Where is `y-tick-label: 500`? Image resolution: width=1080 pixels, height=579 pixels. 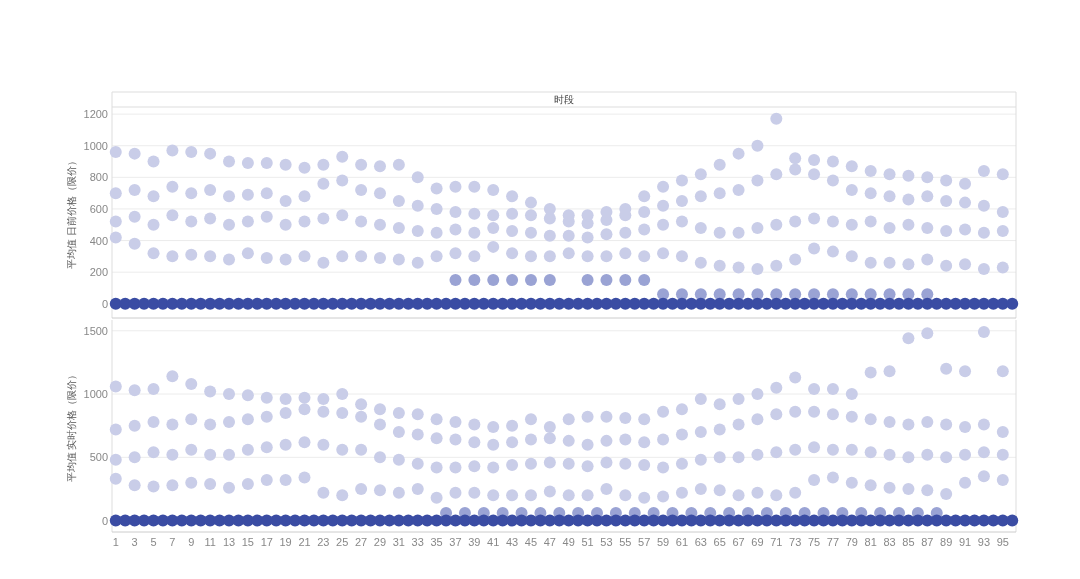
y-tick-label: 500 is located at coordinates (98, 457).